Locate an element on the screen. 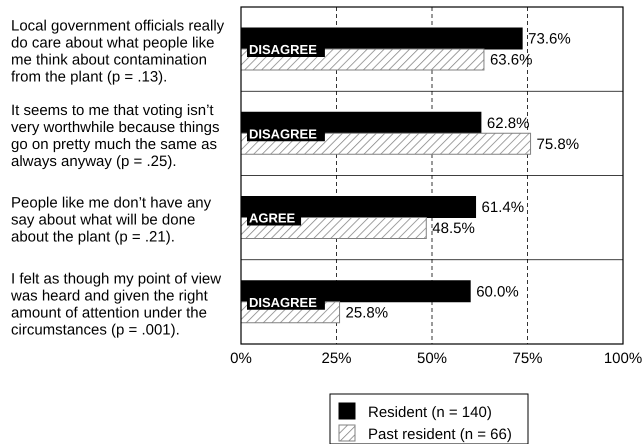 This screenshot has height=444, width=642. x-tick-label: 50% is located at coordinates (432, 358).